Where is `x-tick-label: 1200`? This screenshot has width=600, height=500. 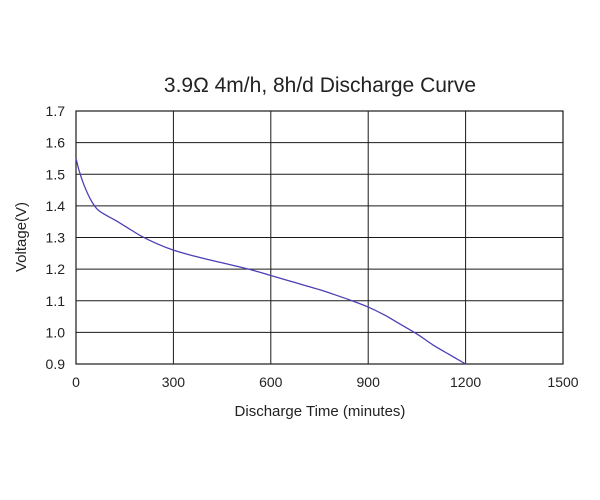 x-tick-label: 1200 is located at coordinates (465, 382).